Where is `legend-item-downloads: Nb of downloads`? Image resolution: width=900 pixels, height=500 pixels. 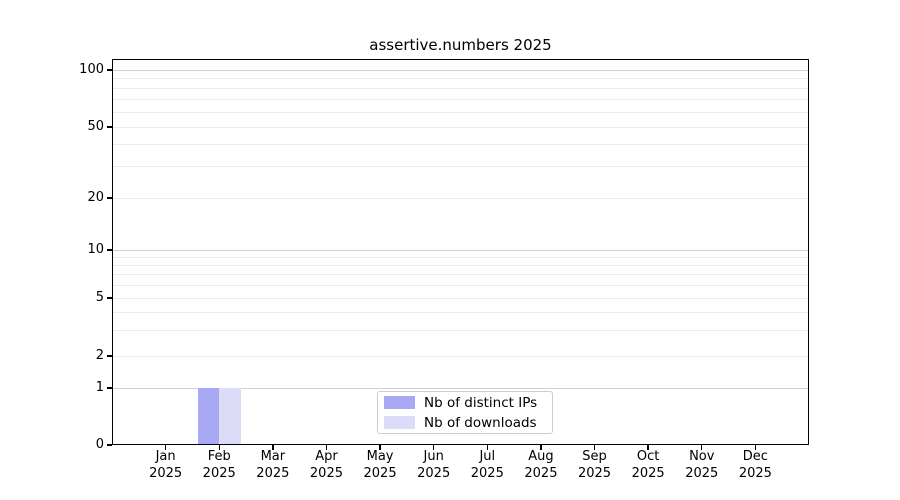
legend-item-downloads: Nb of downloads is located at coordinates (465, 423).